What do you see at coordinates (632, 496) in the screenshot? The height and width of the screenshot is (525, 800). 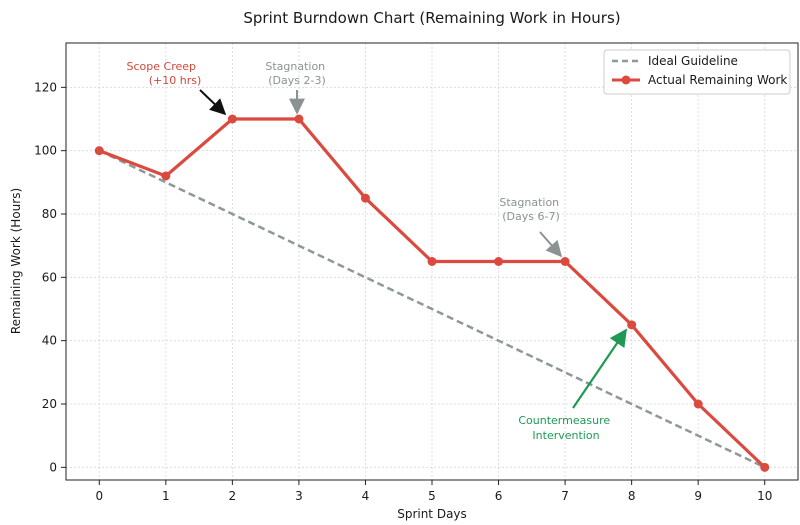 I see `x-tick-label: 8` at bounding box center [632, 496].